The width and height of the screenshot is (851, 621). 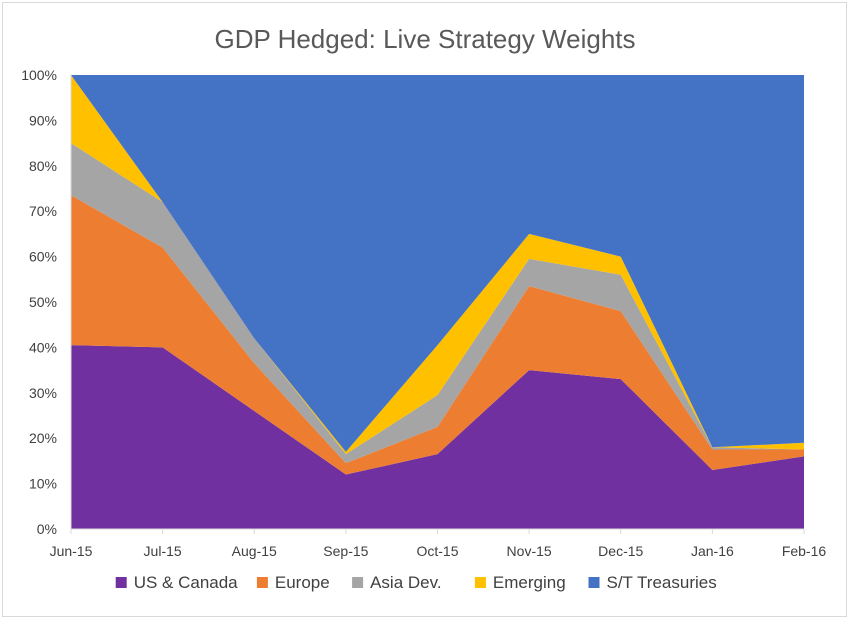 What do you see at coordinates (345, 551) in the screenshot?
I see `x-tick-label: Sep-15` at bounding box center [345, 551].